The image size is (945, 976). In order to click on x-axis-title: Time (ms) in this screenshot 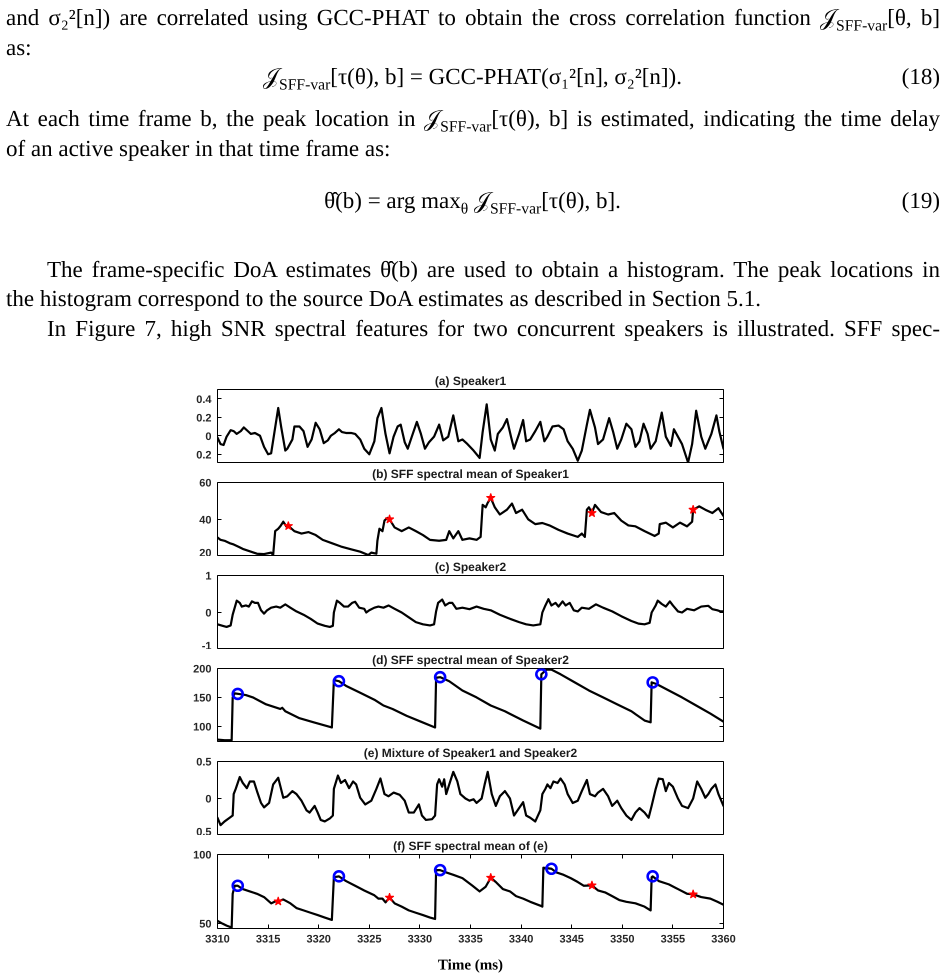, I will do `click(471, 966)`.